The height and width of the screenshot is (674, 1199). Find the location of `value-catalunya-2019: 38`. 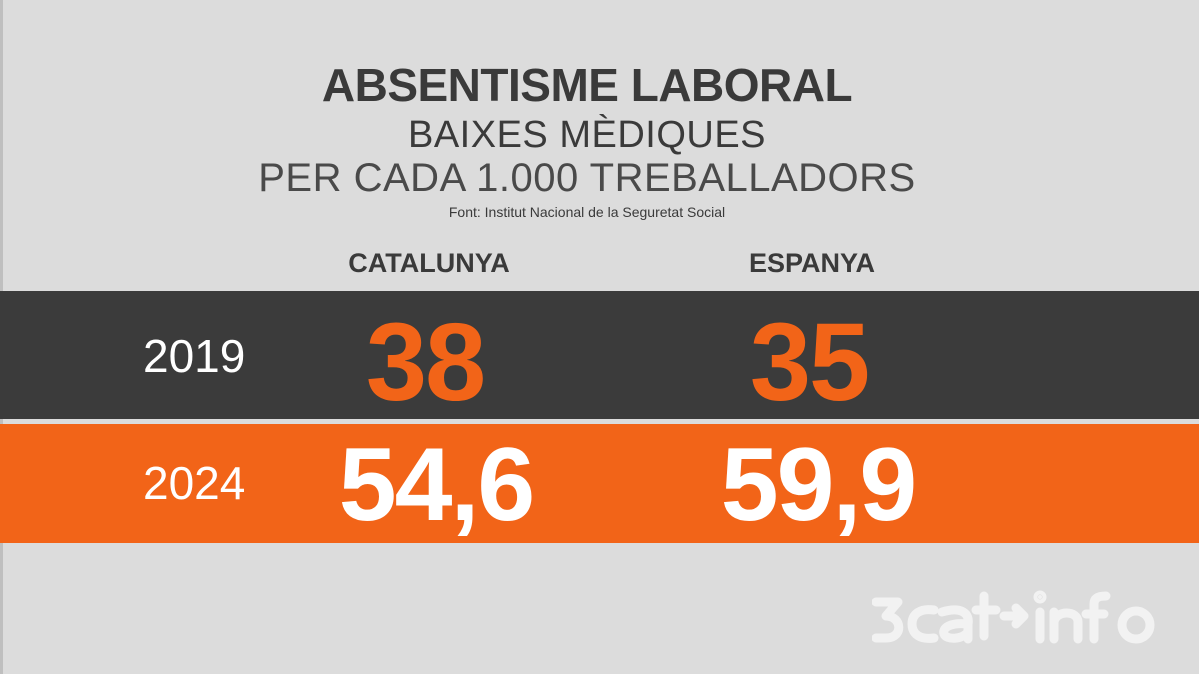

value-catalunya-2019: 38 is located at coordinates (425, 362).